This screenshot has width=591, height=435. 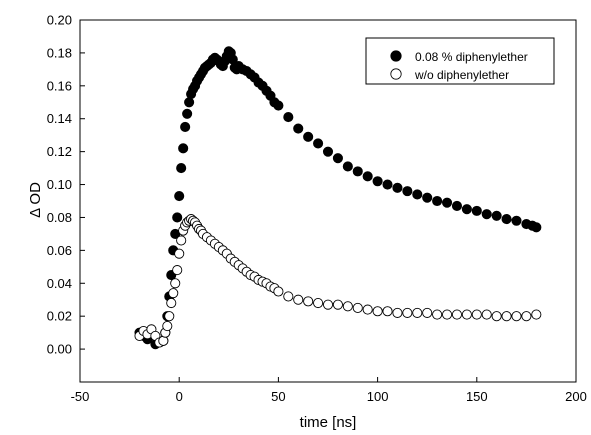 I want to click on y-tick-label: 0.06, so click(x=59, y=250).